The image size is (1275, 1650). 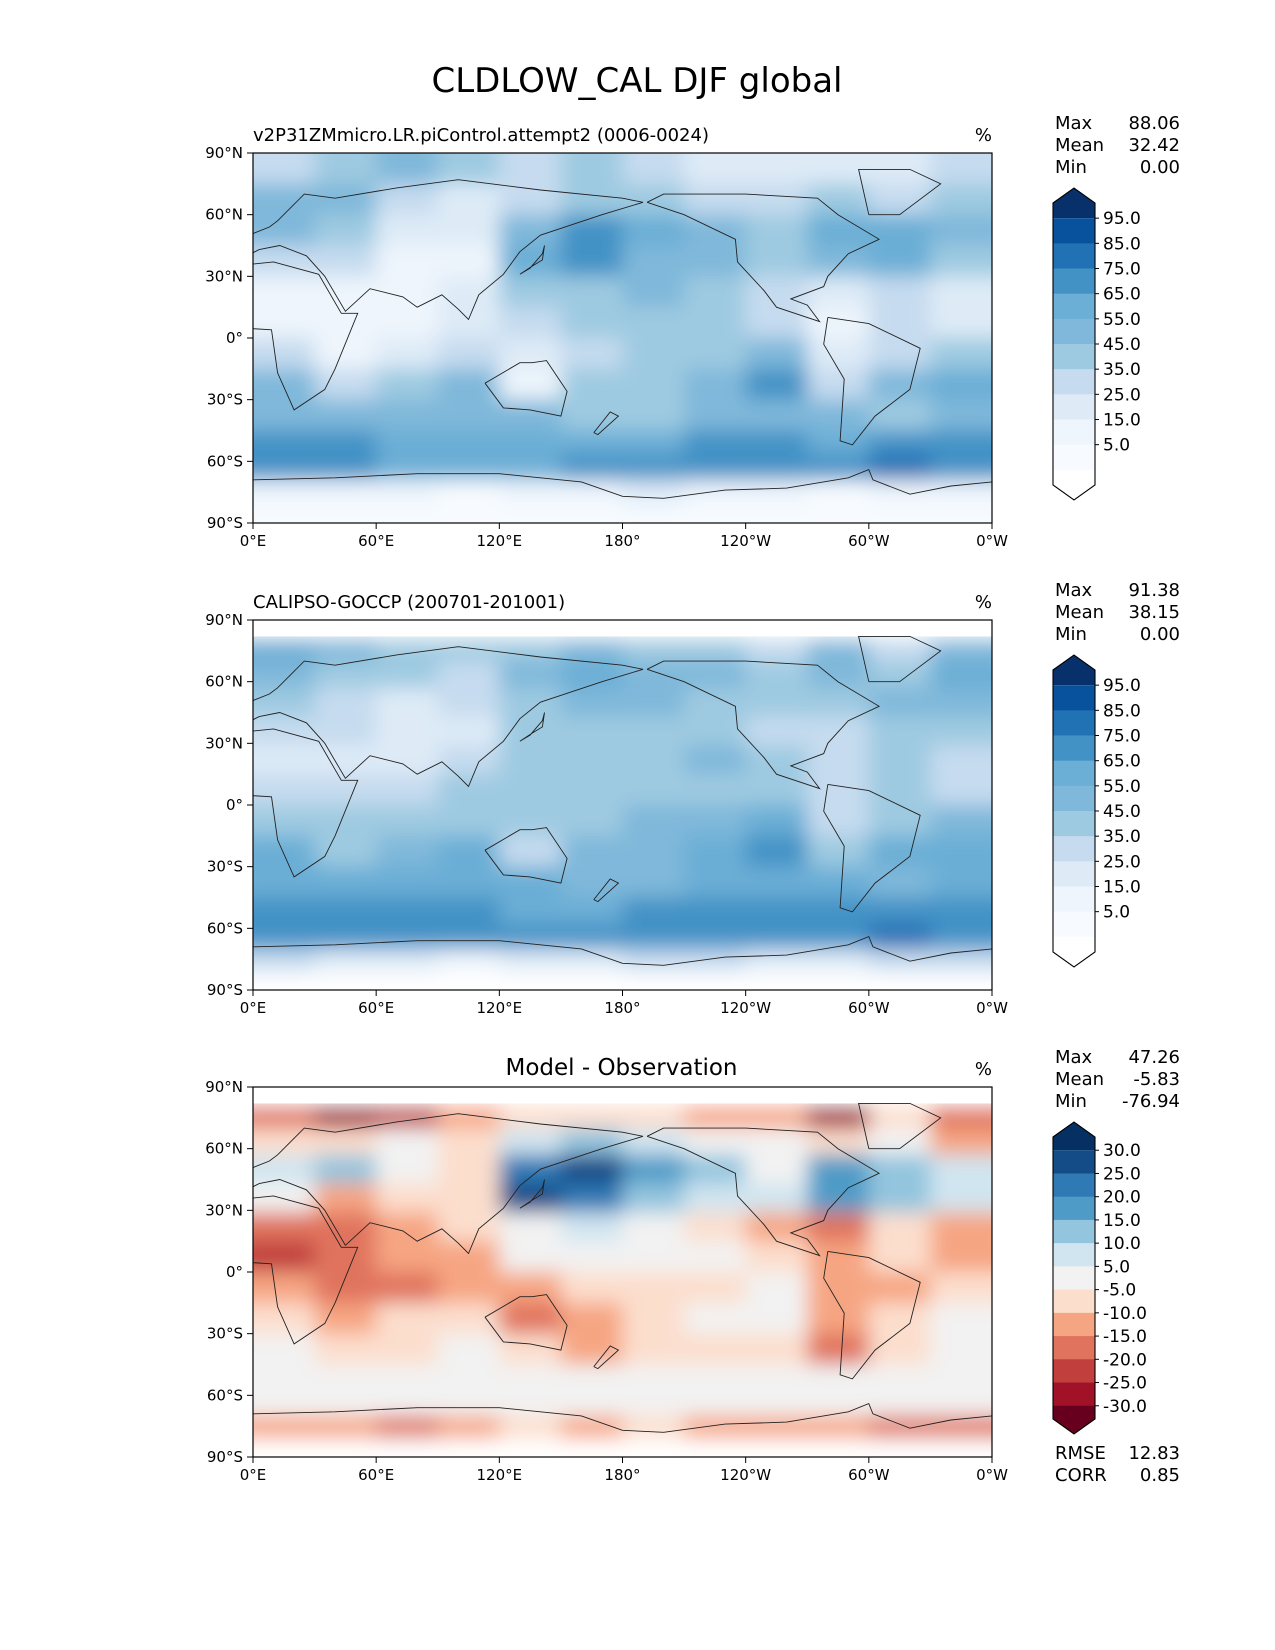 I want to click on colorbar-label: 5.0, so click(x=1116, y=446).